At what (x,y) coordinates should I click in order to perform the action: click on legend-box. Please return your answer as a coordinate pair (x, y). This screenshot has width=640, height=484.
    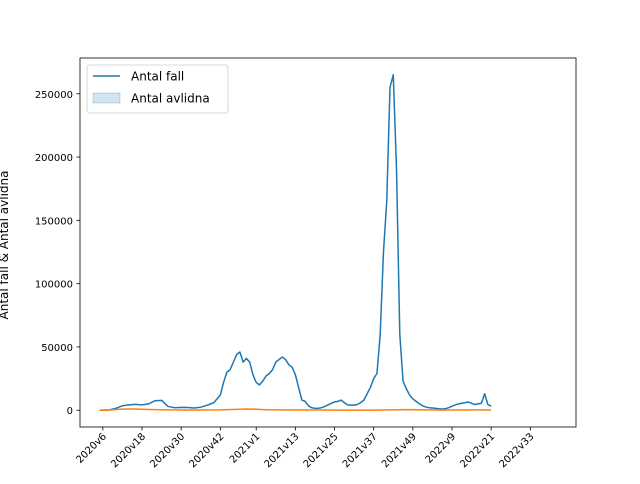
    Looking at the image, I should click on (157, 89).